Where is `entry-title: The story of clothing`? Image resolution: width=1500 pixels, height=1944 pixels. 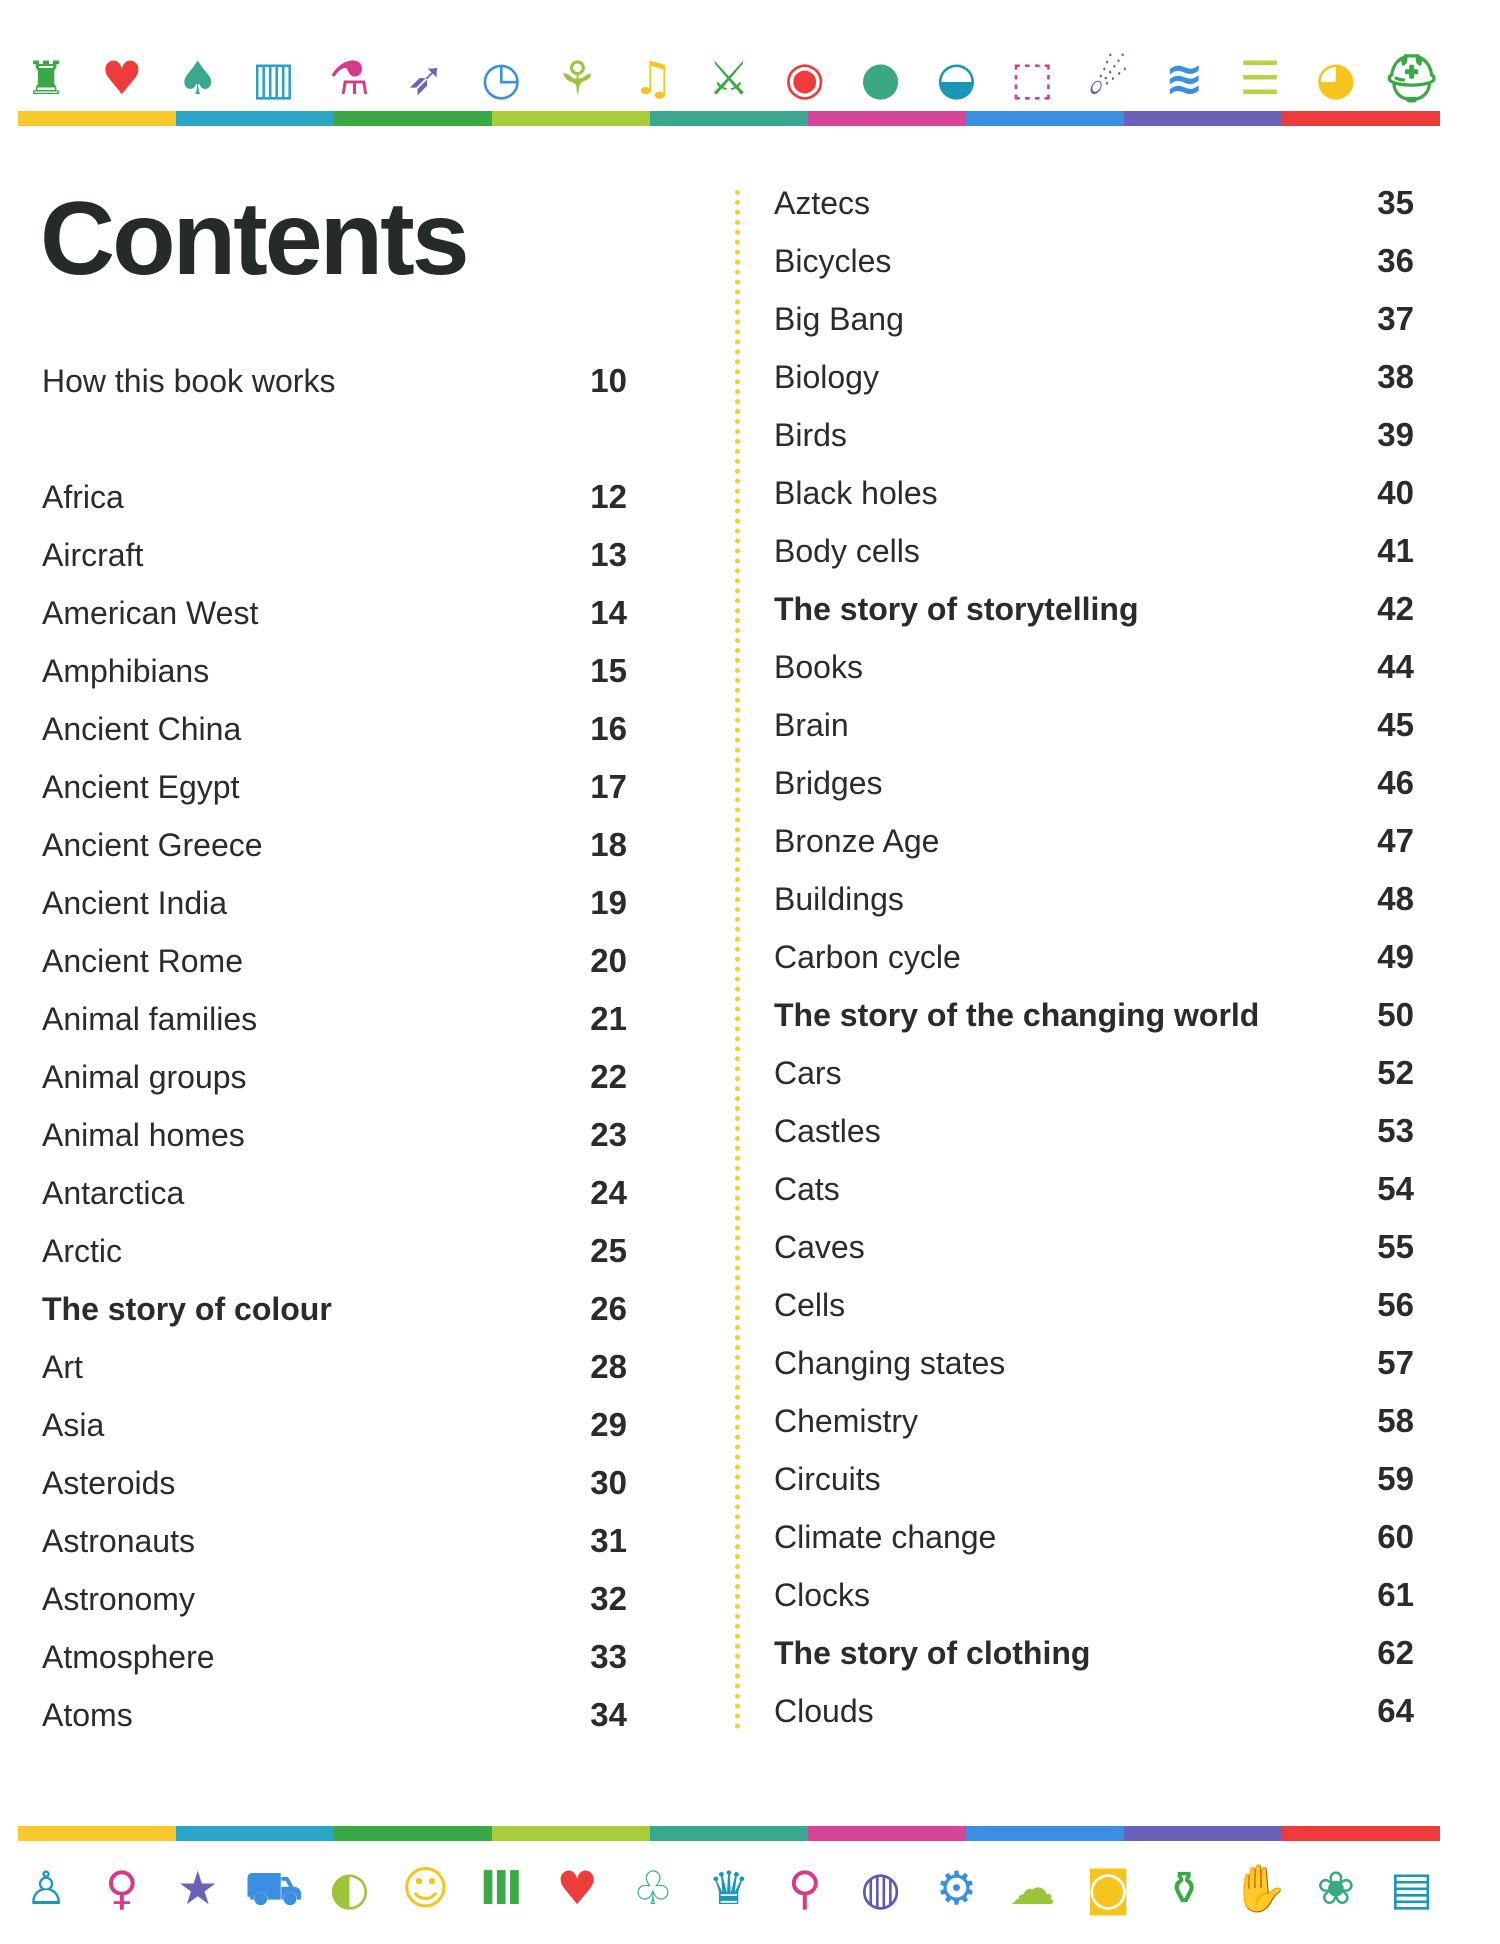 entry-title: The story of clothing is located at coordinates (932, 1653).